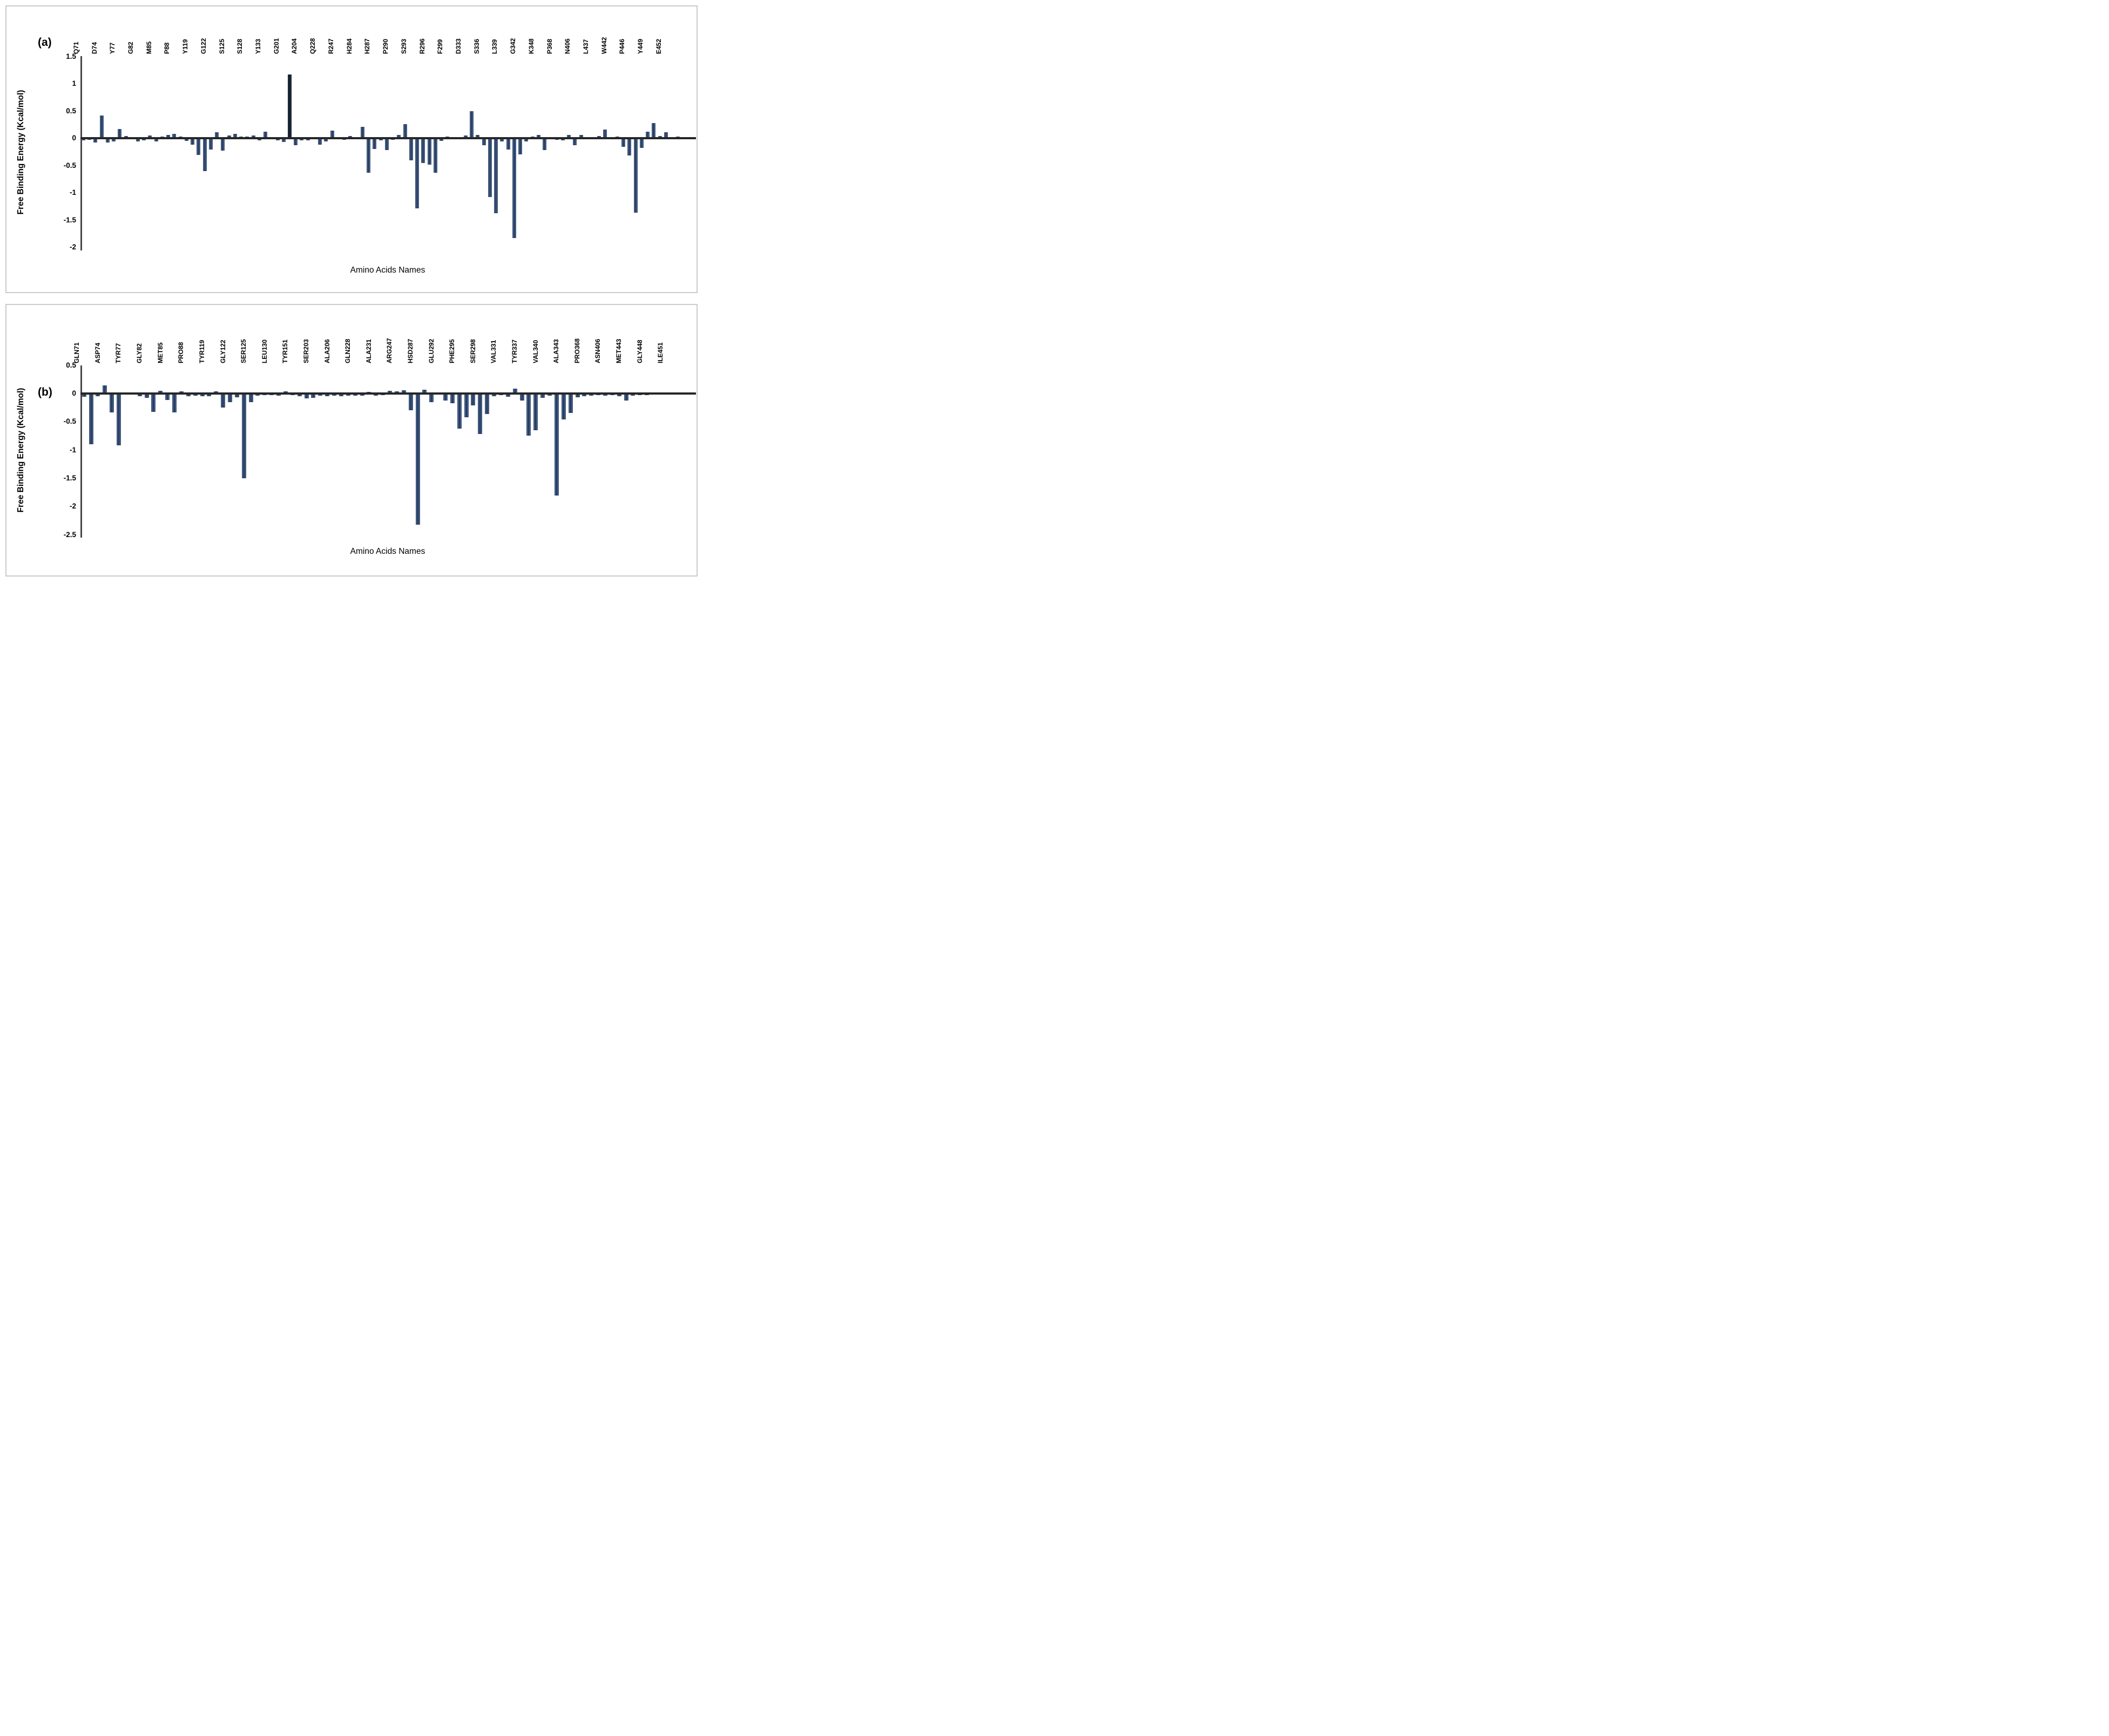 The height and width of the screenshot is (1736, 2109). I want to click on category-label-b-ARG247: ARG247, so click(390, 350).